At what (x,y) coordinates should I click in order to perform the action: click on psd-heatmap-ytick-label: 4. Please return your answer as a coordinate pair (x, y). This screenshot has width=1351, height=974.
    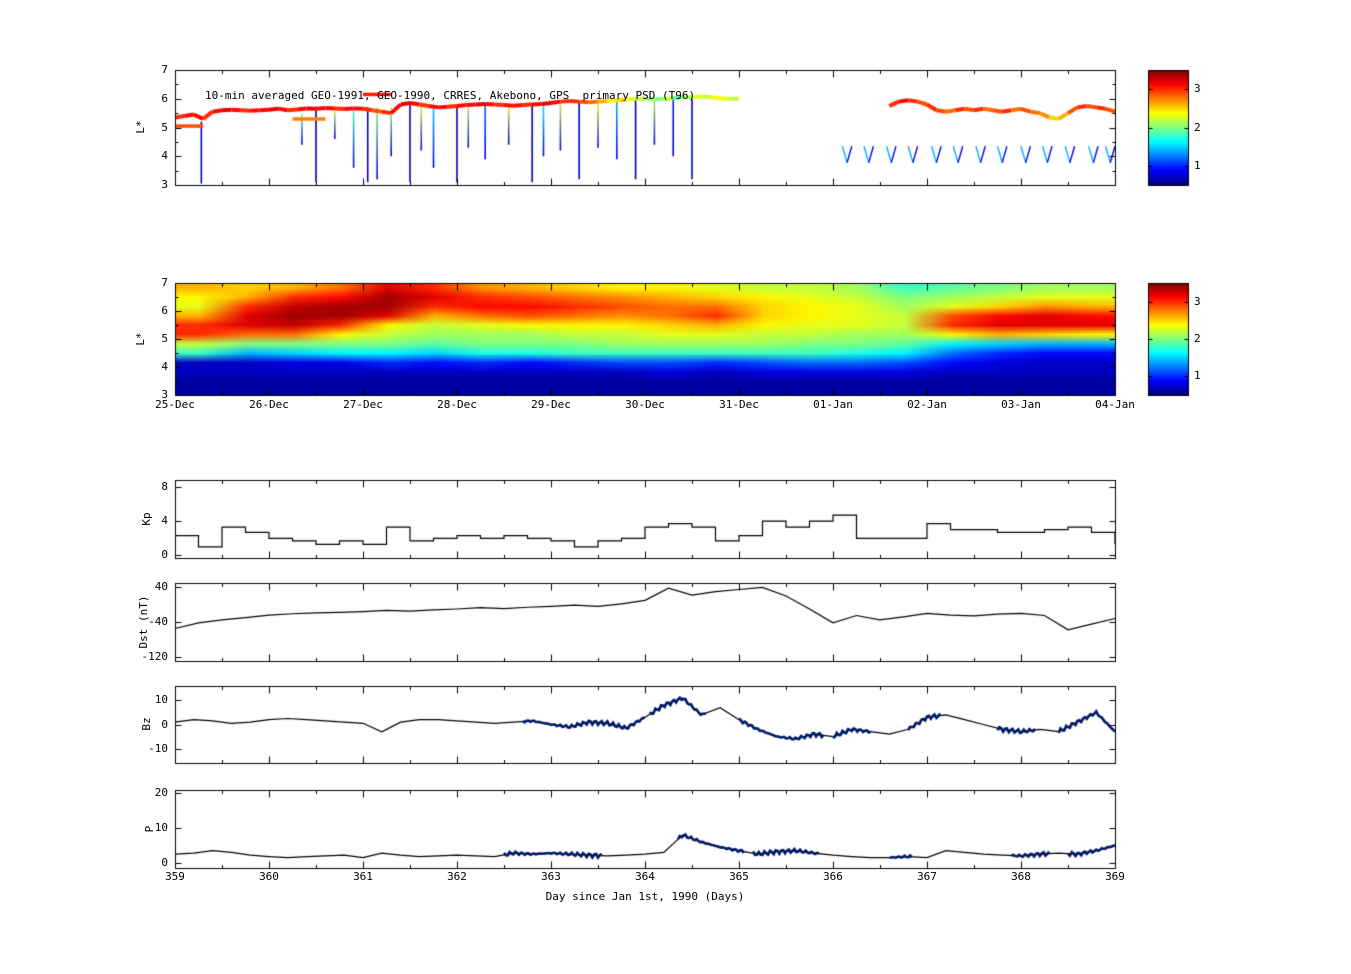
    Looking at the image, I should click on (164, 366).